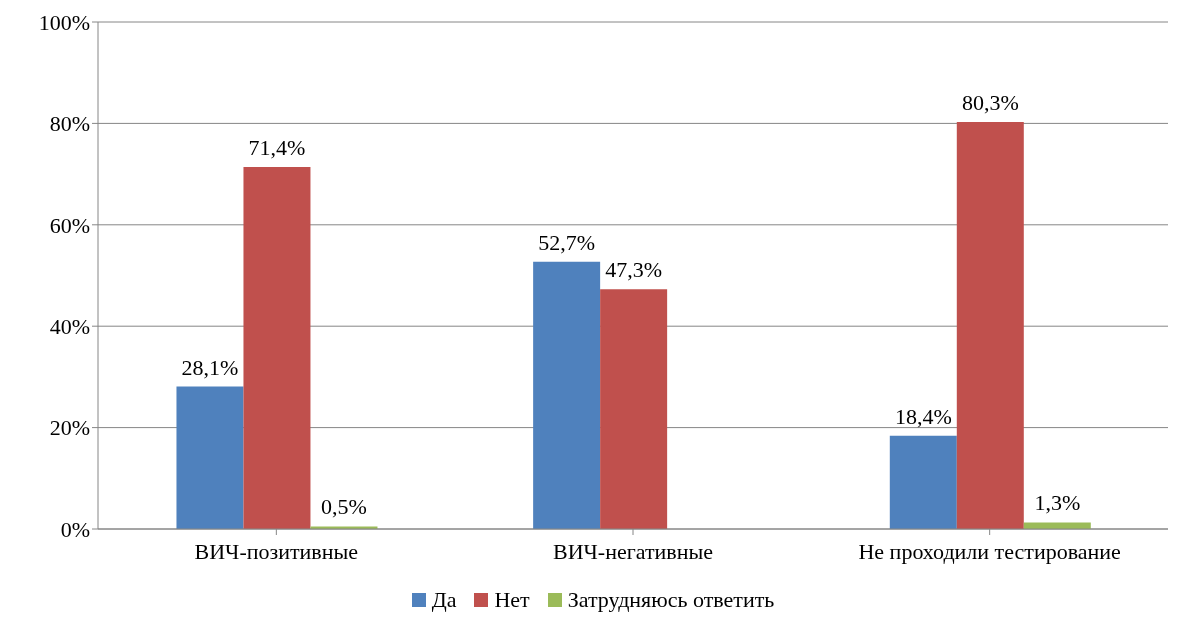 This screenshot has height=624, width=1183. Describe the element at coordinates (633, 551) in the screenshot. I see `x-tick-label: ВИЧ-негативные` at that location.